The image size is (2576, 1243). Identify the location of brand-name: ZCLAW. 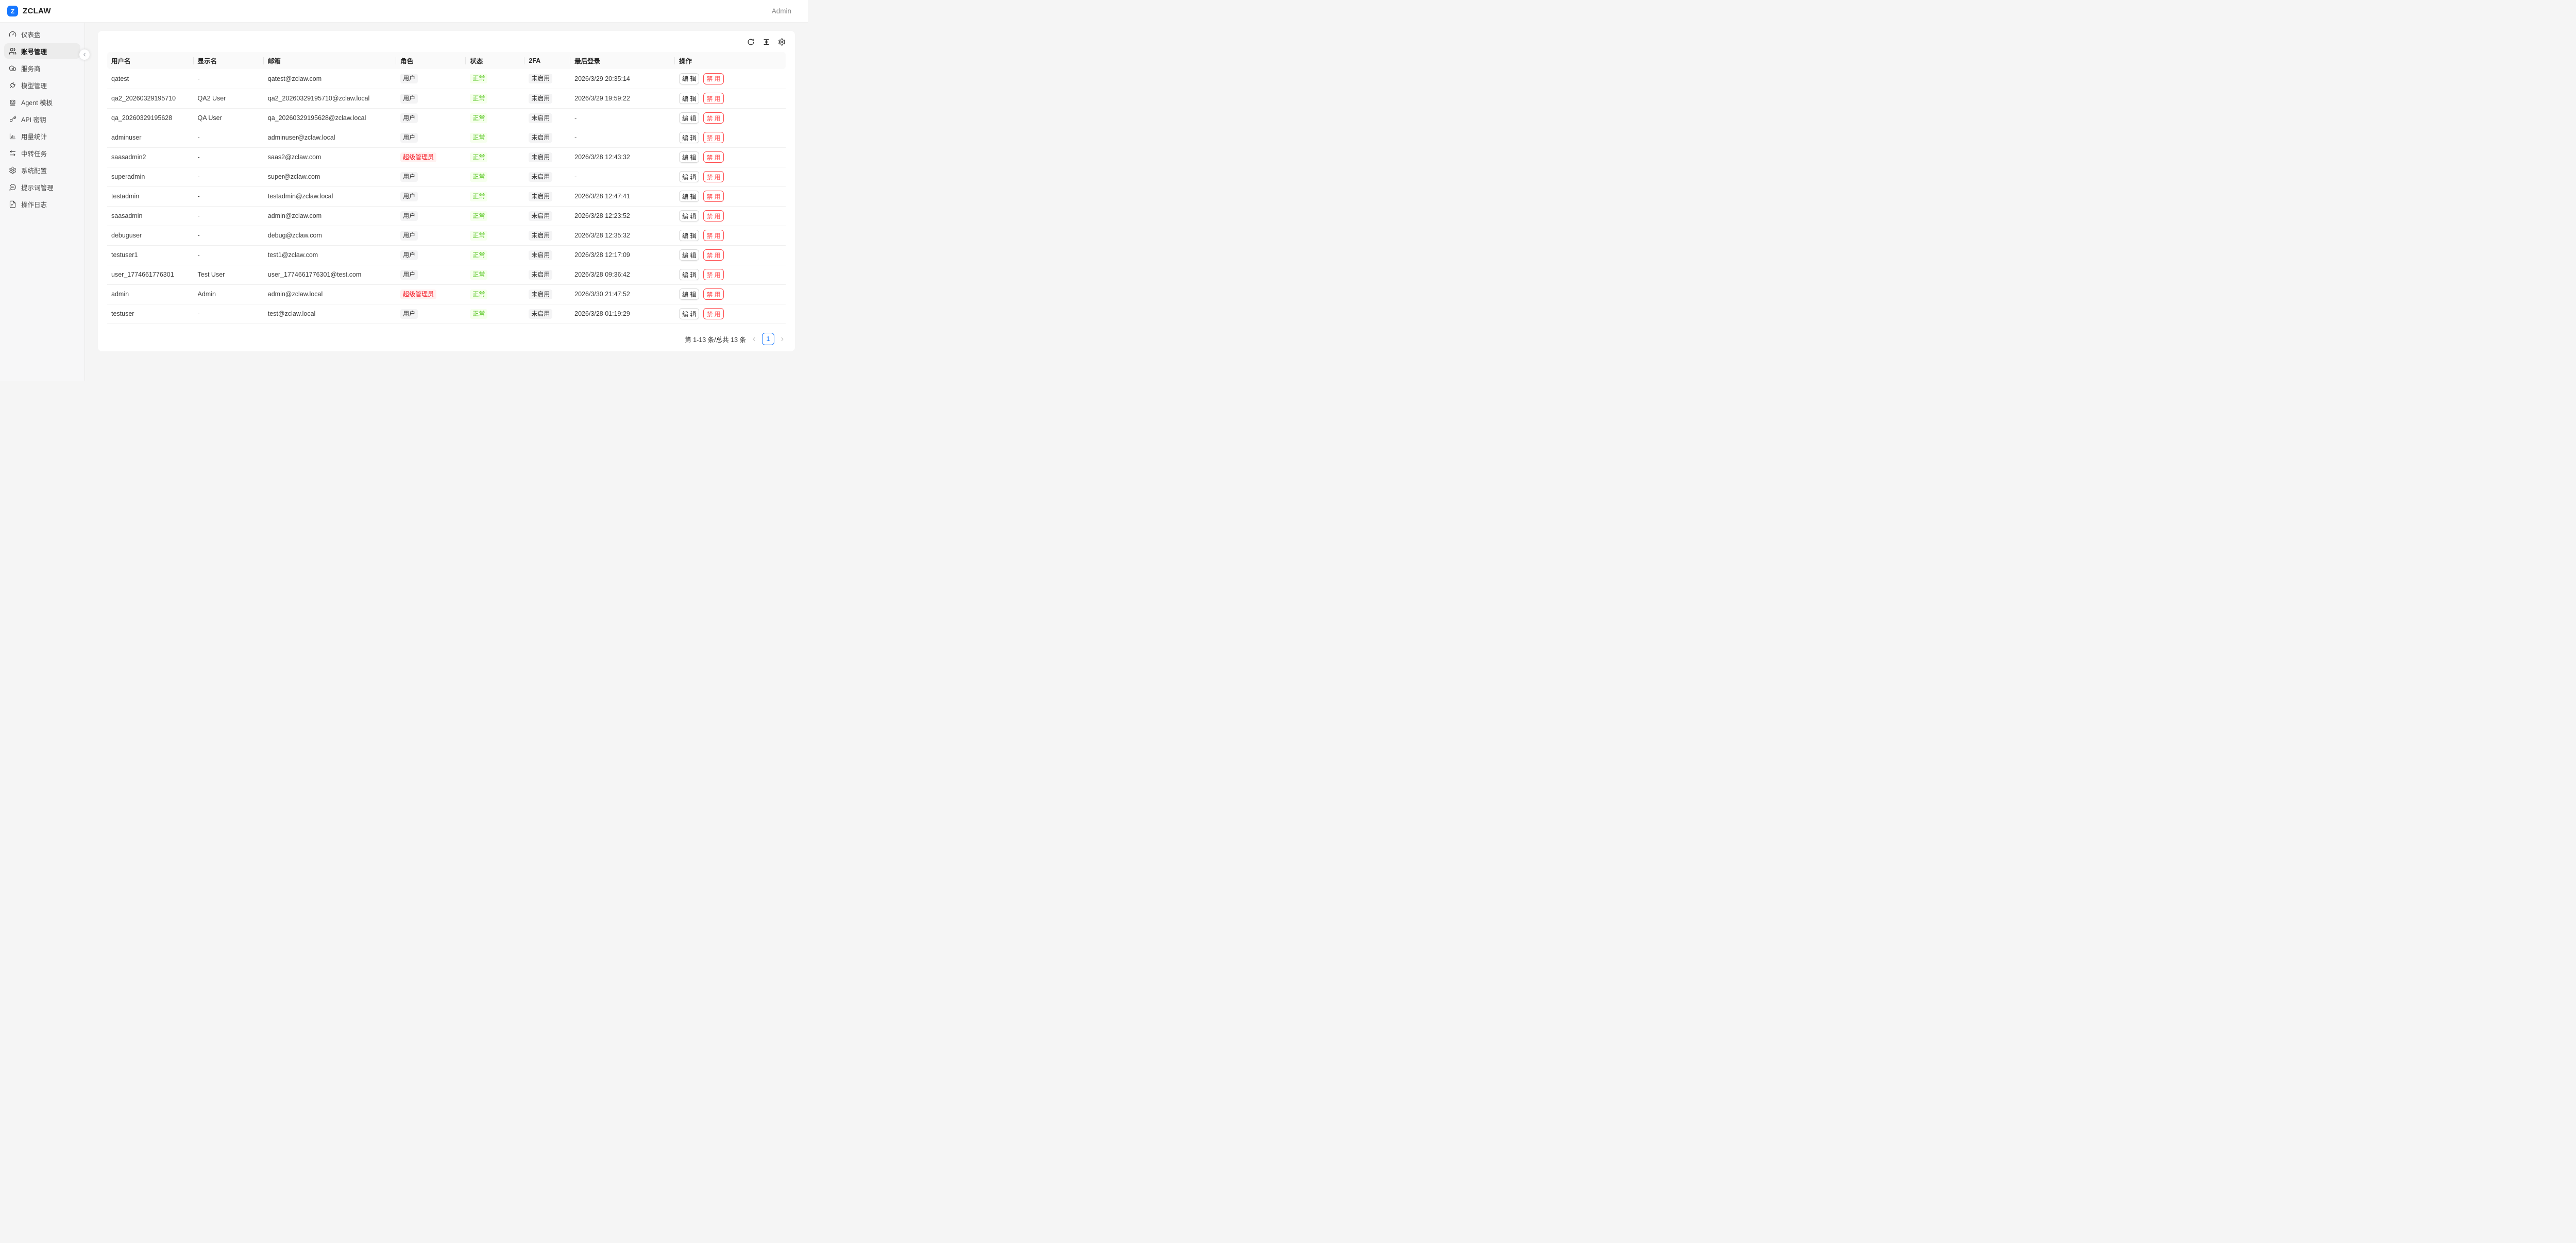
(37, 11).